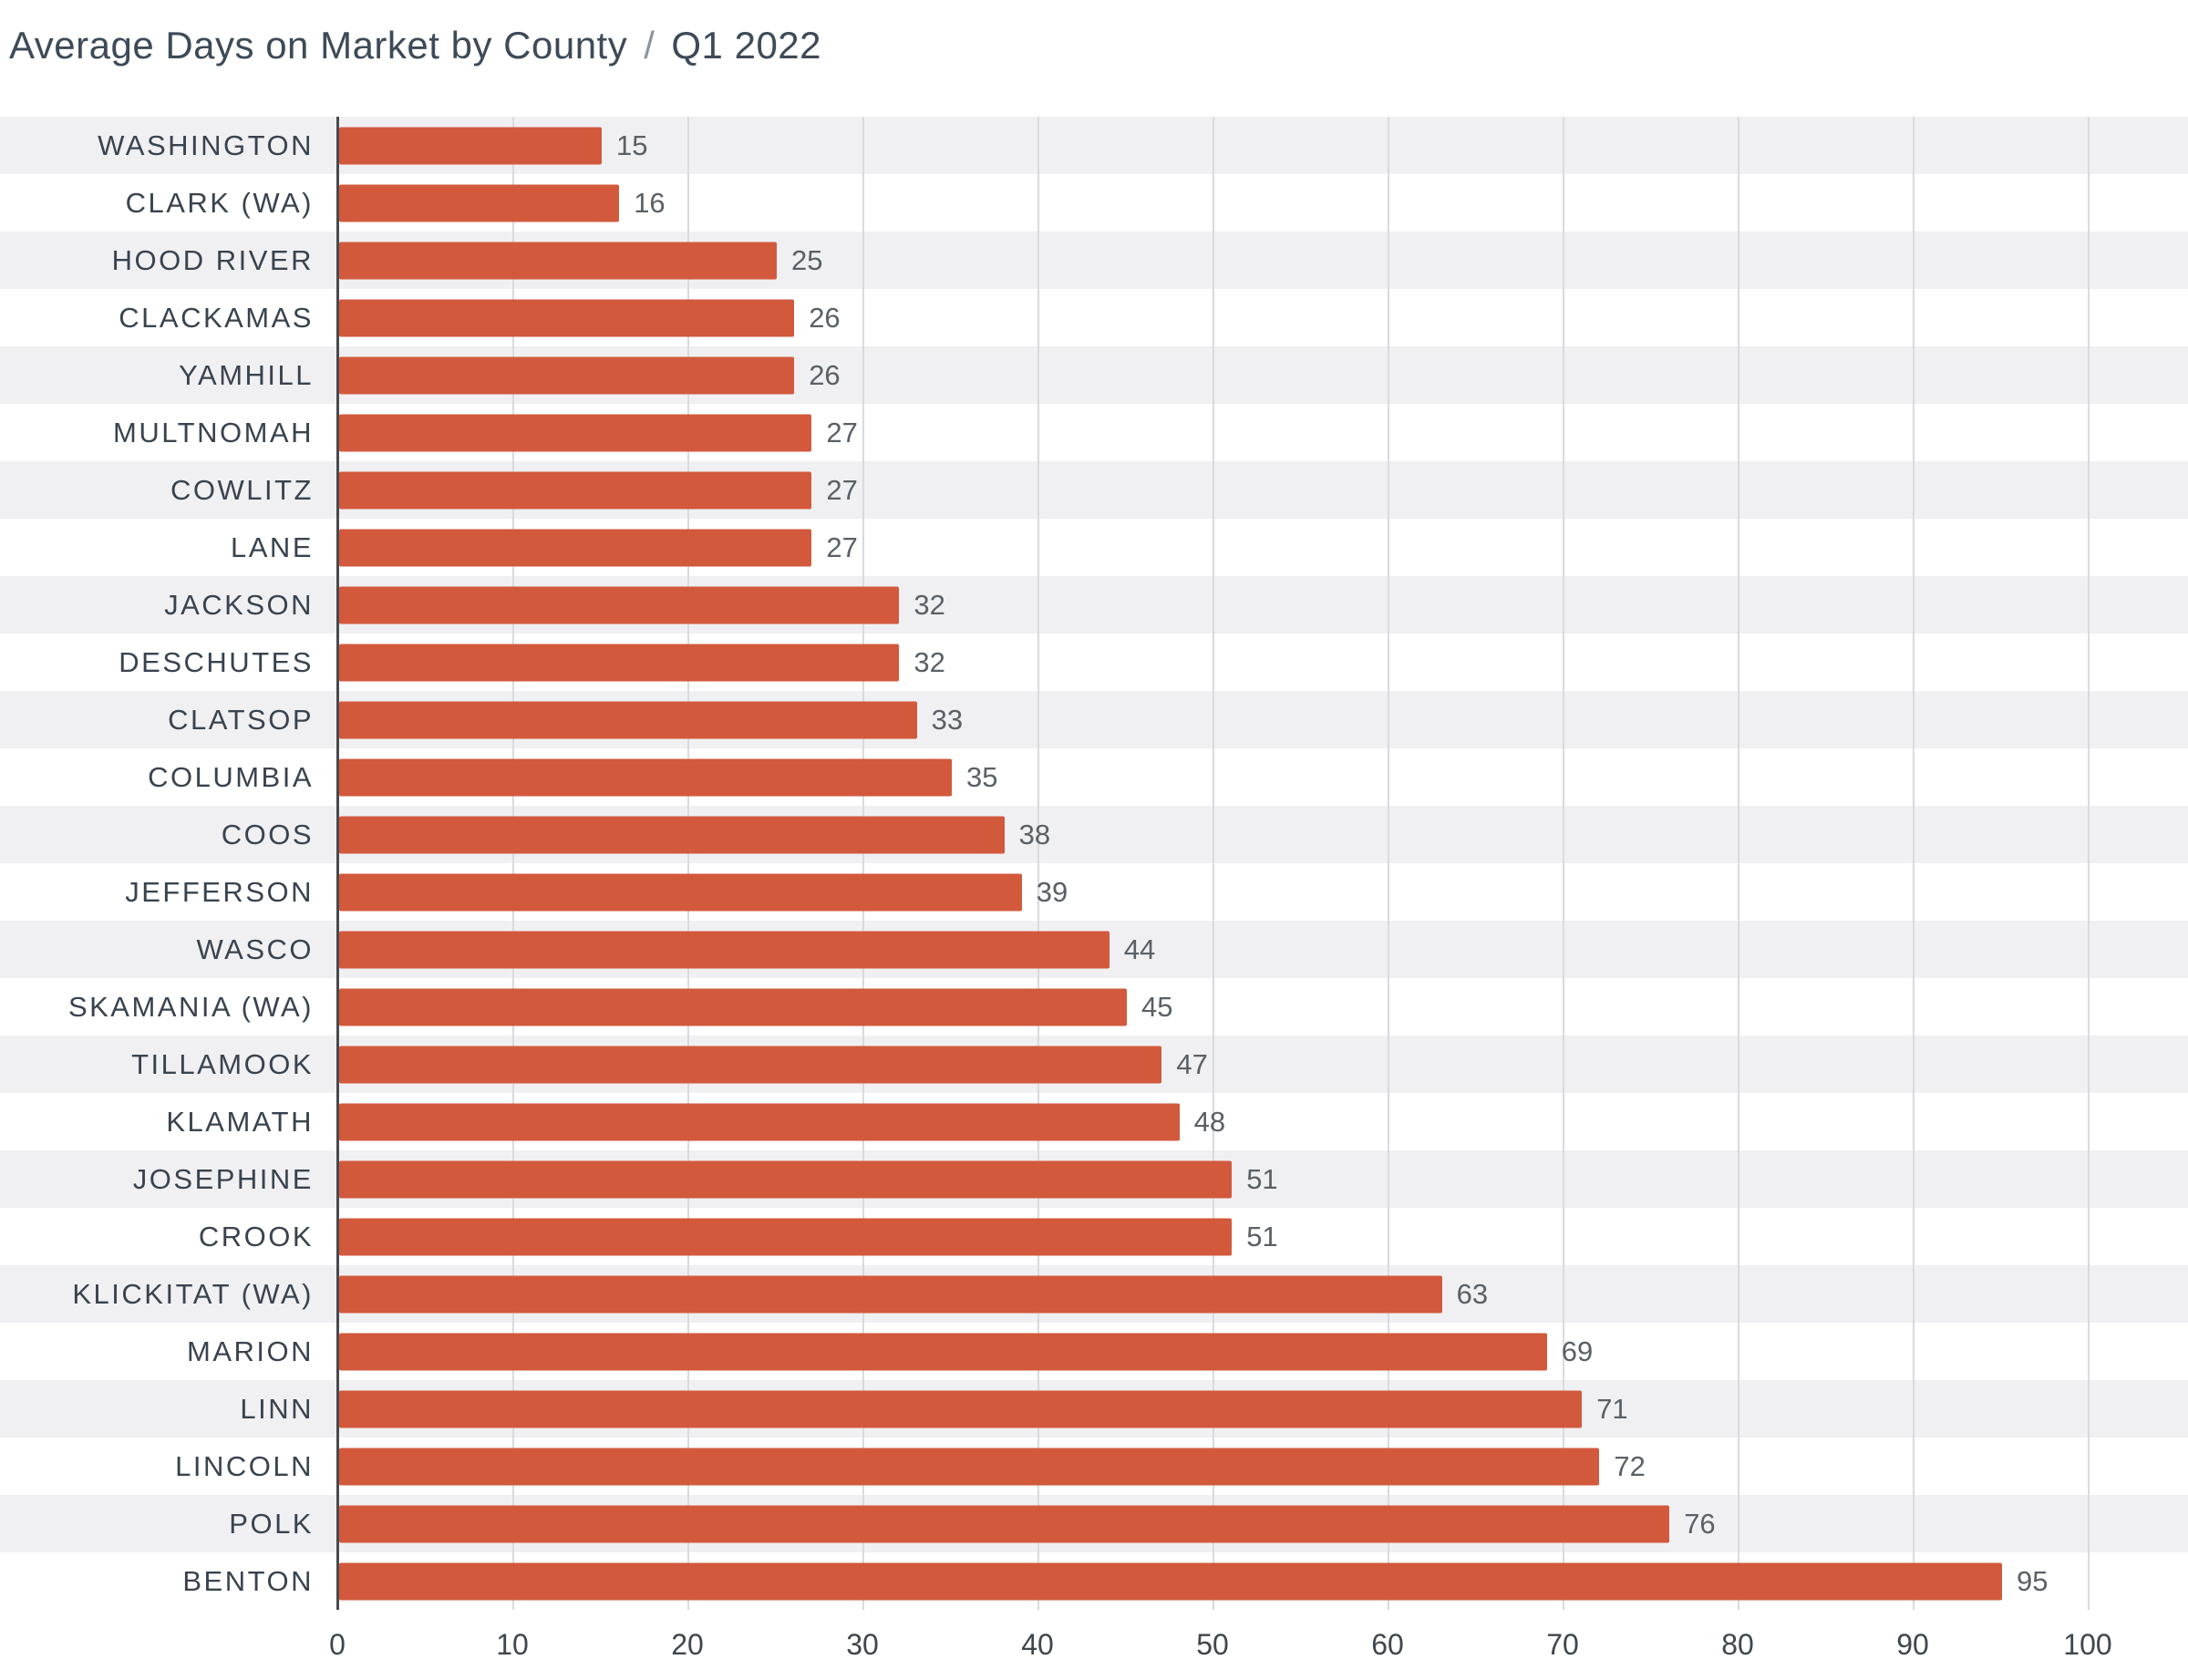 The image size is (2188, 1680). What do you see at coordinates (1192, 1063) in the screenshot?
I see `value-label: 47` at bounding box center [1192, 1063].